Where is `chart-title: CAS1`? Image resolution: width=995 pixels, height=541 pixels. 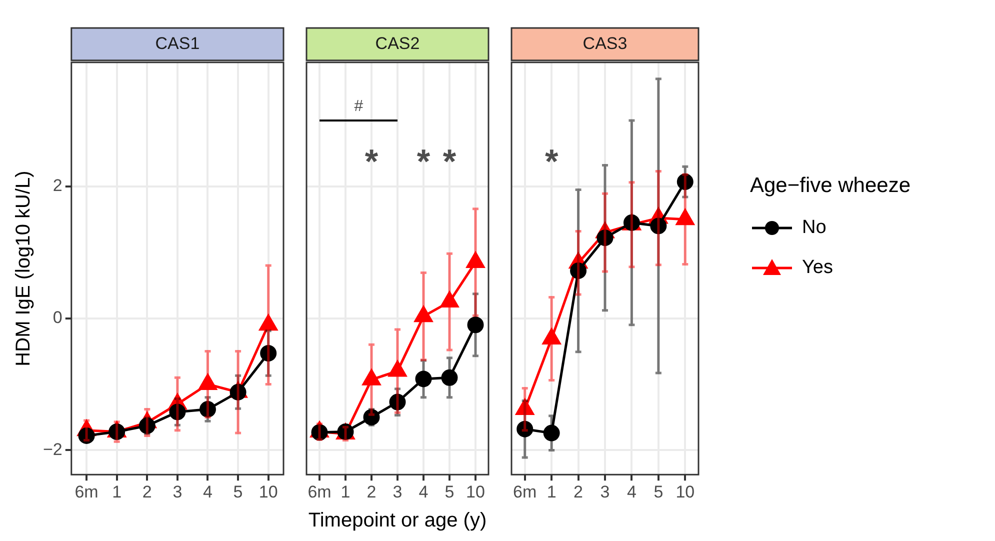 chart-title: CAS1 is located at coordinates (177, 43).